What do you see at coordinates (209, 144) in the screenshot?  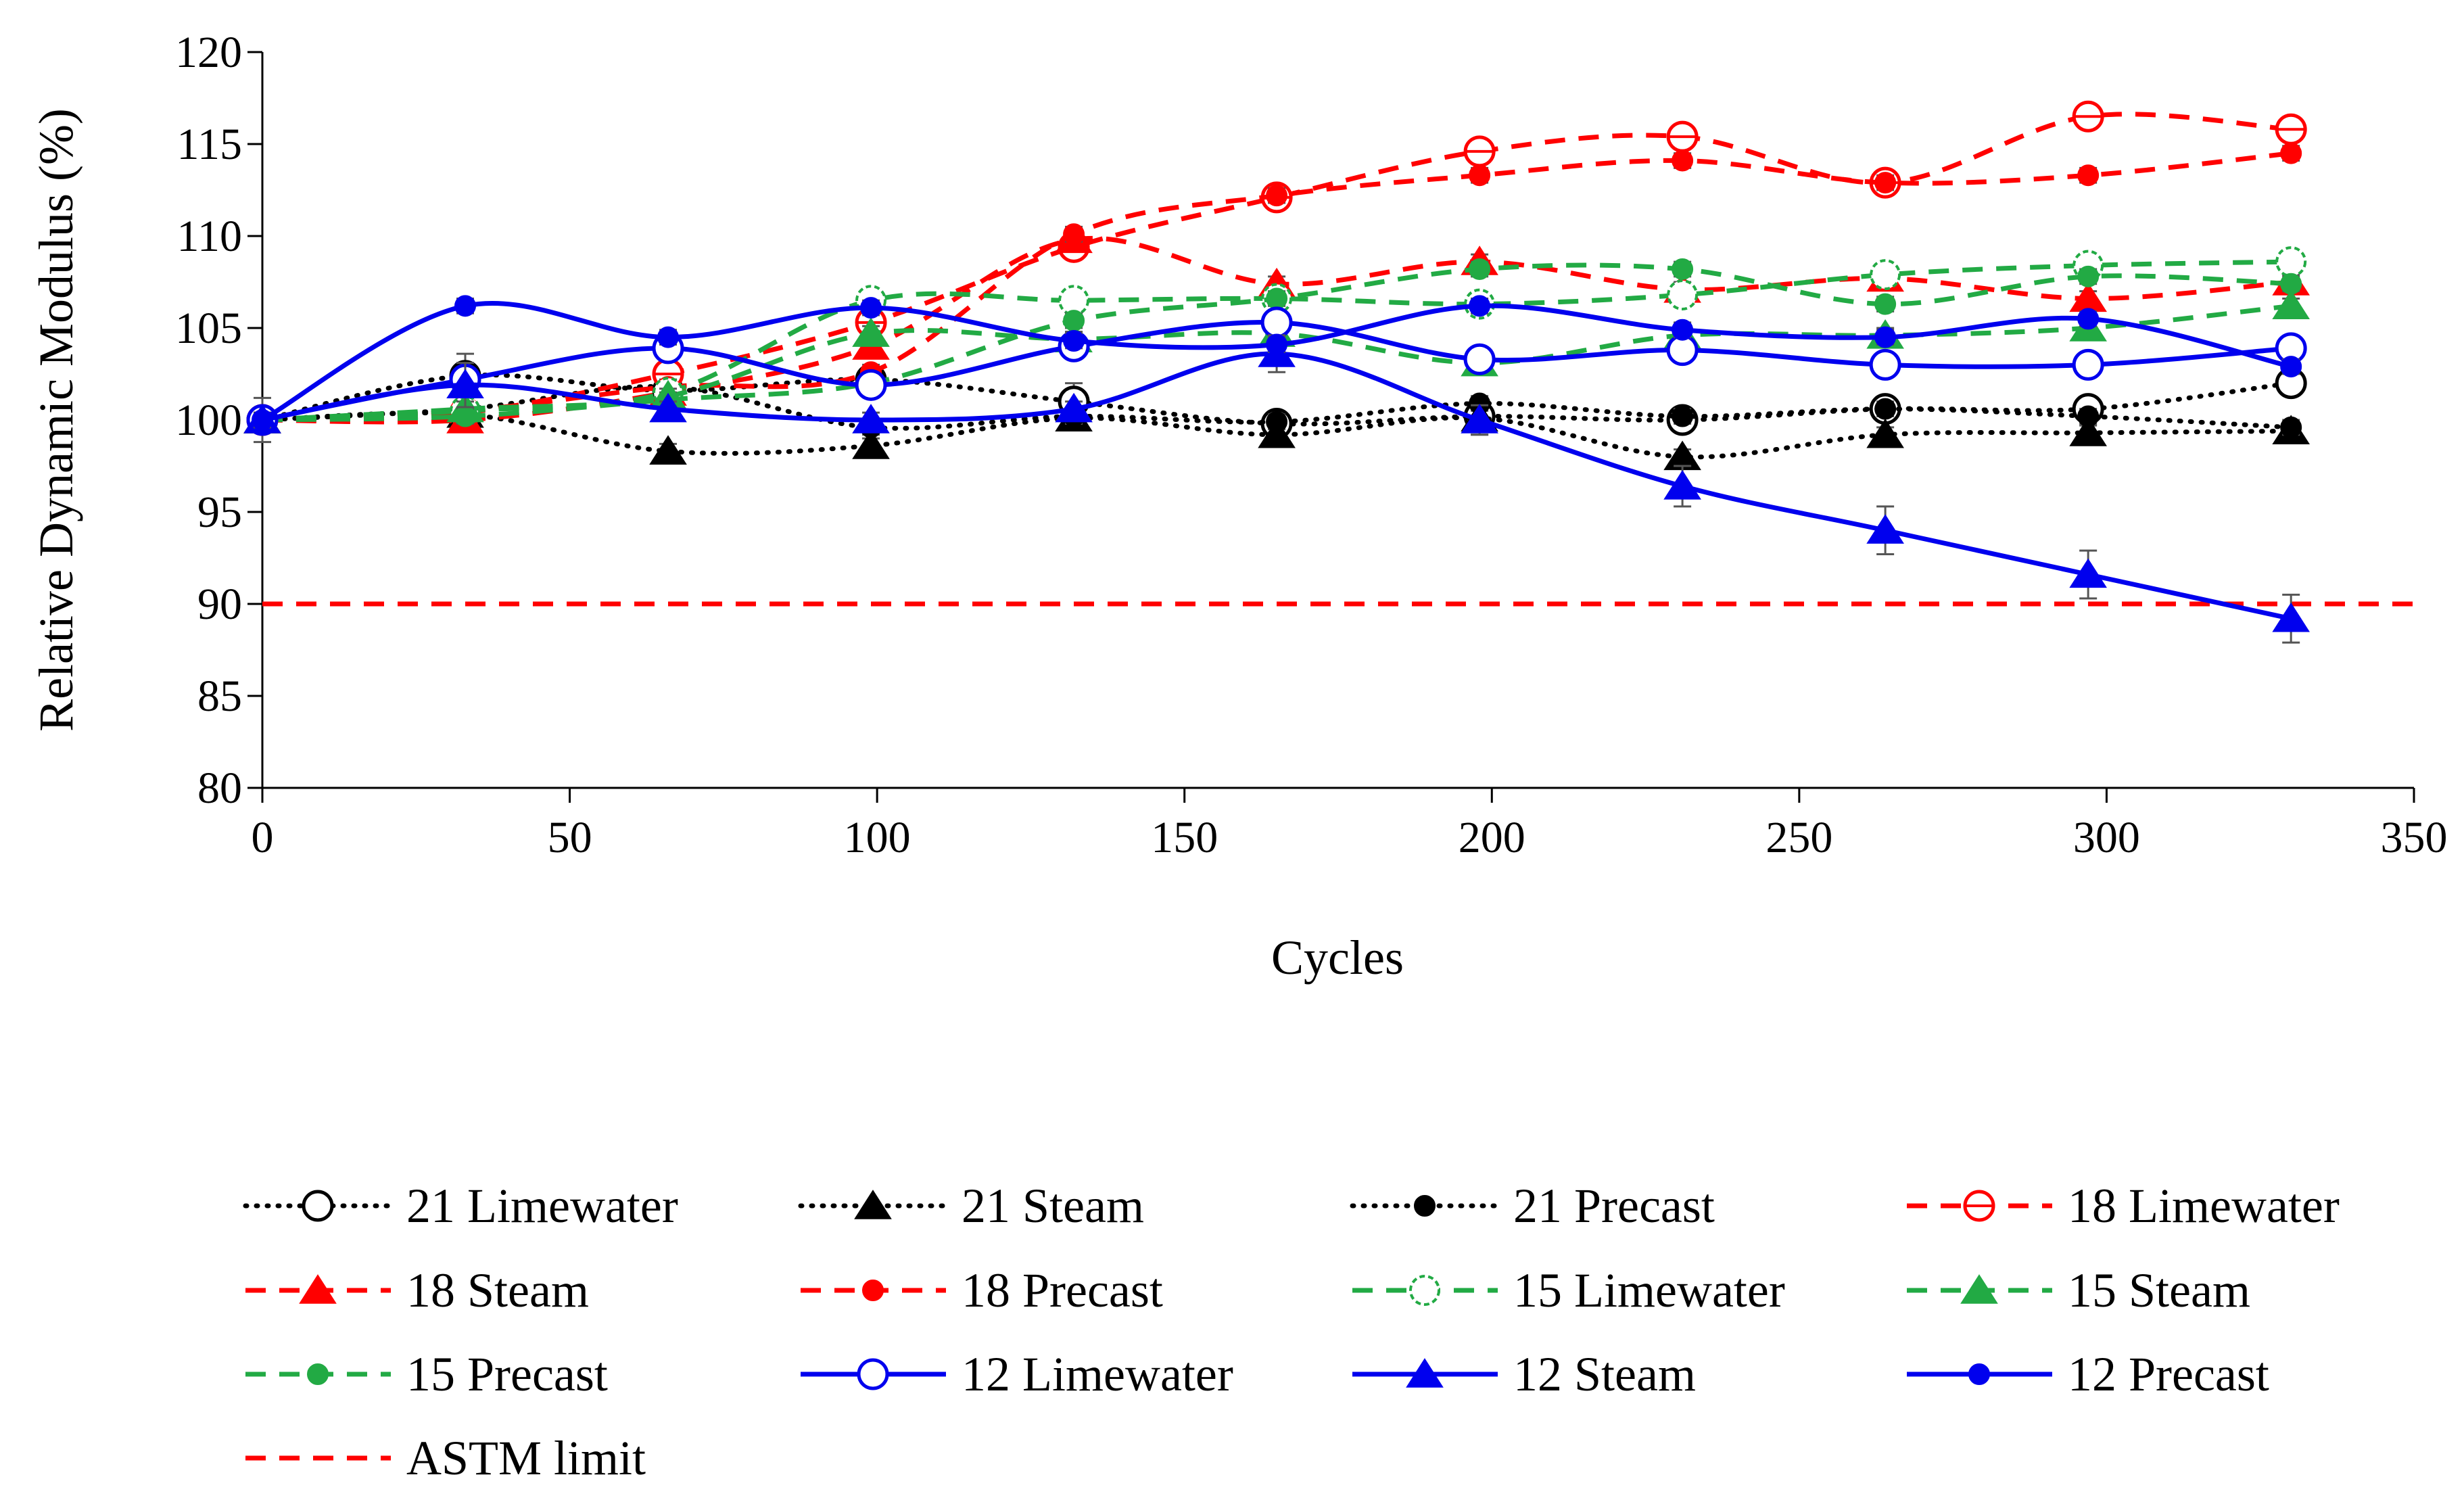 I see `y-tick-label: 115` at bounding box center [209, 144].